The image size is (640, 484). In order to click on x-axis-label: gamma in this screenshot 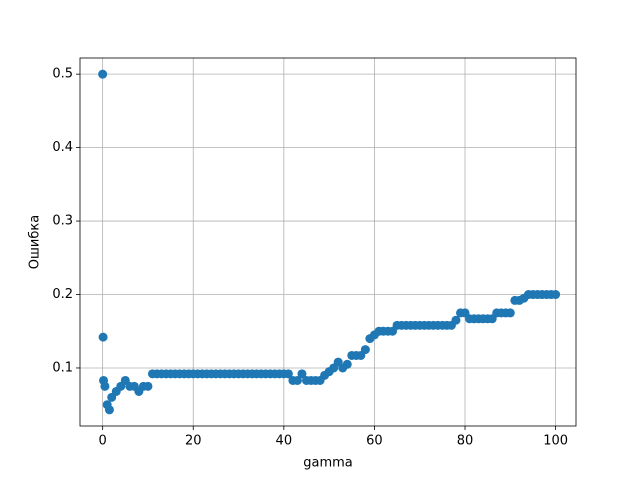, I will do `click(328, 463)`.